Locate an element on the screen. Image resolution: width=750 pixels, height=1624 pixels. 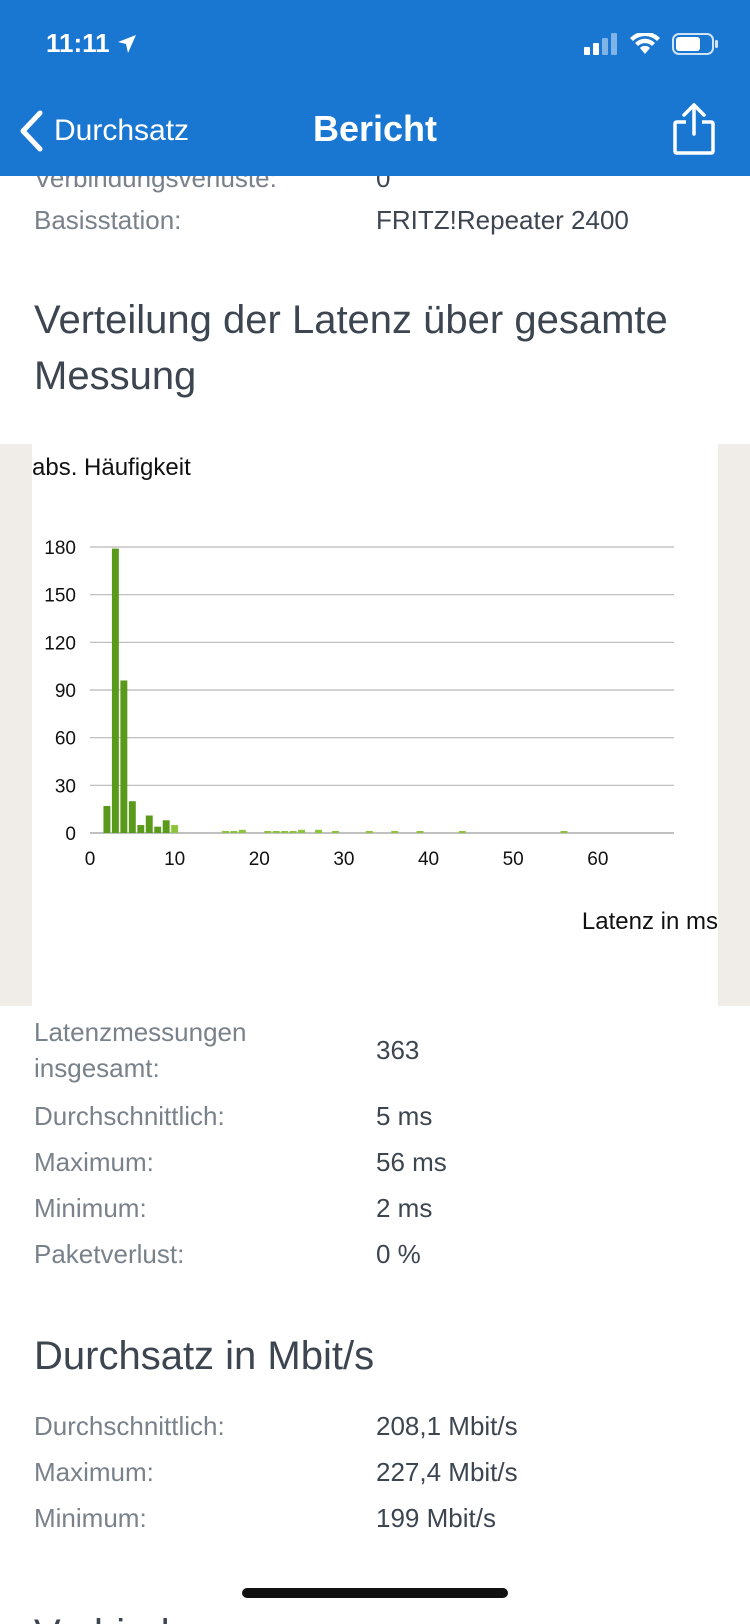
stat-row-maximum: Maximum: 56 ms is located at coordinates (379, 1162).